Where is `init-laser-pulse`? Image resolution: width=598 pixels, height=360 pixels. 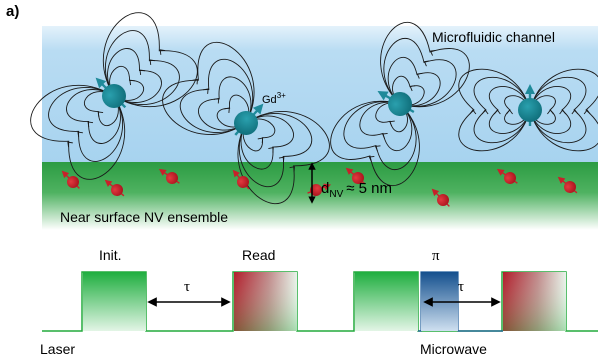 init-laser-pulse is located at coordinates (114, 301).